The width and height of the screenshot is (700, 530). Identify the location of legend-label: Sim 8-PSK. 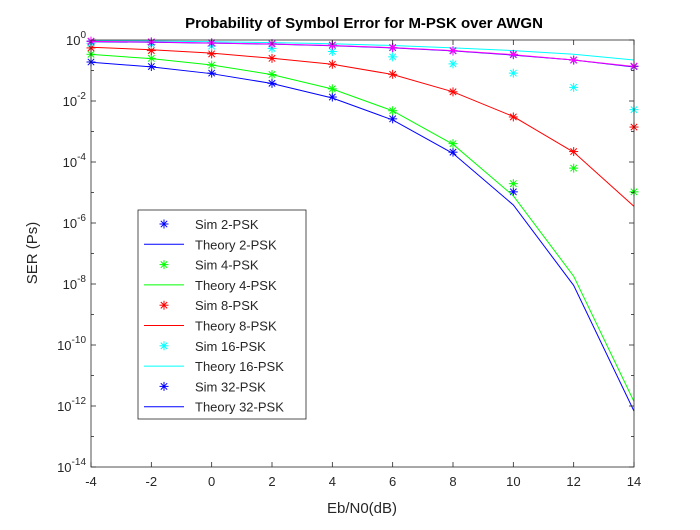
(227, 305).